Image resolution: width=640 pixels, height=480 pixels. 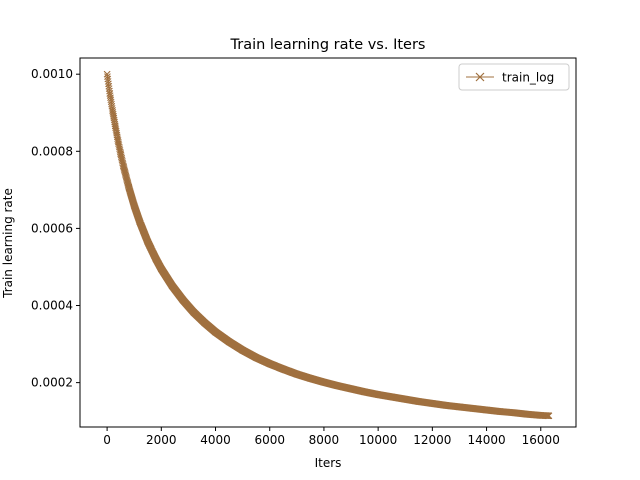 I want to click on y-axis: 0.0002 0.0004 0.0006 0.0008 0.0010, so click(x=55, y=228).